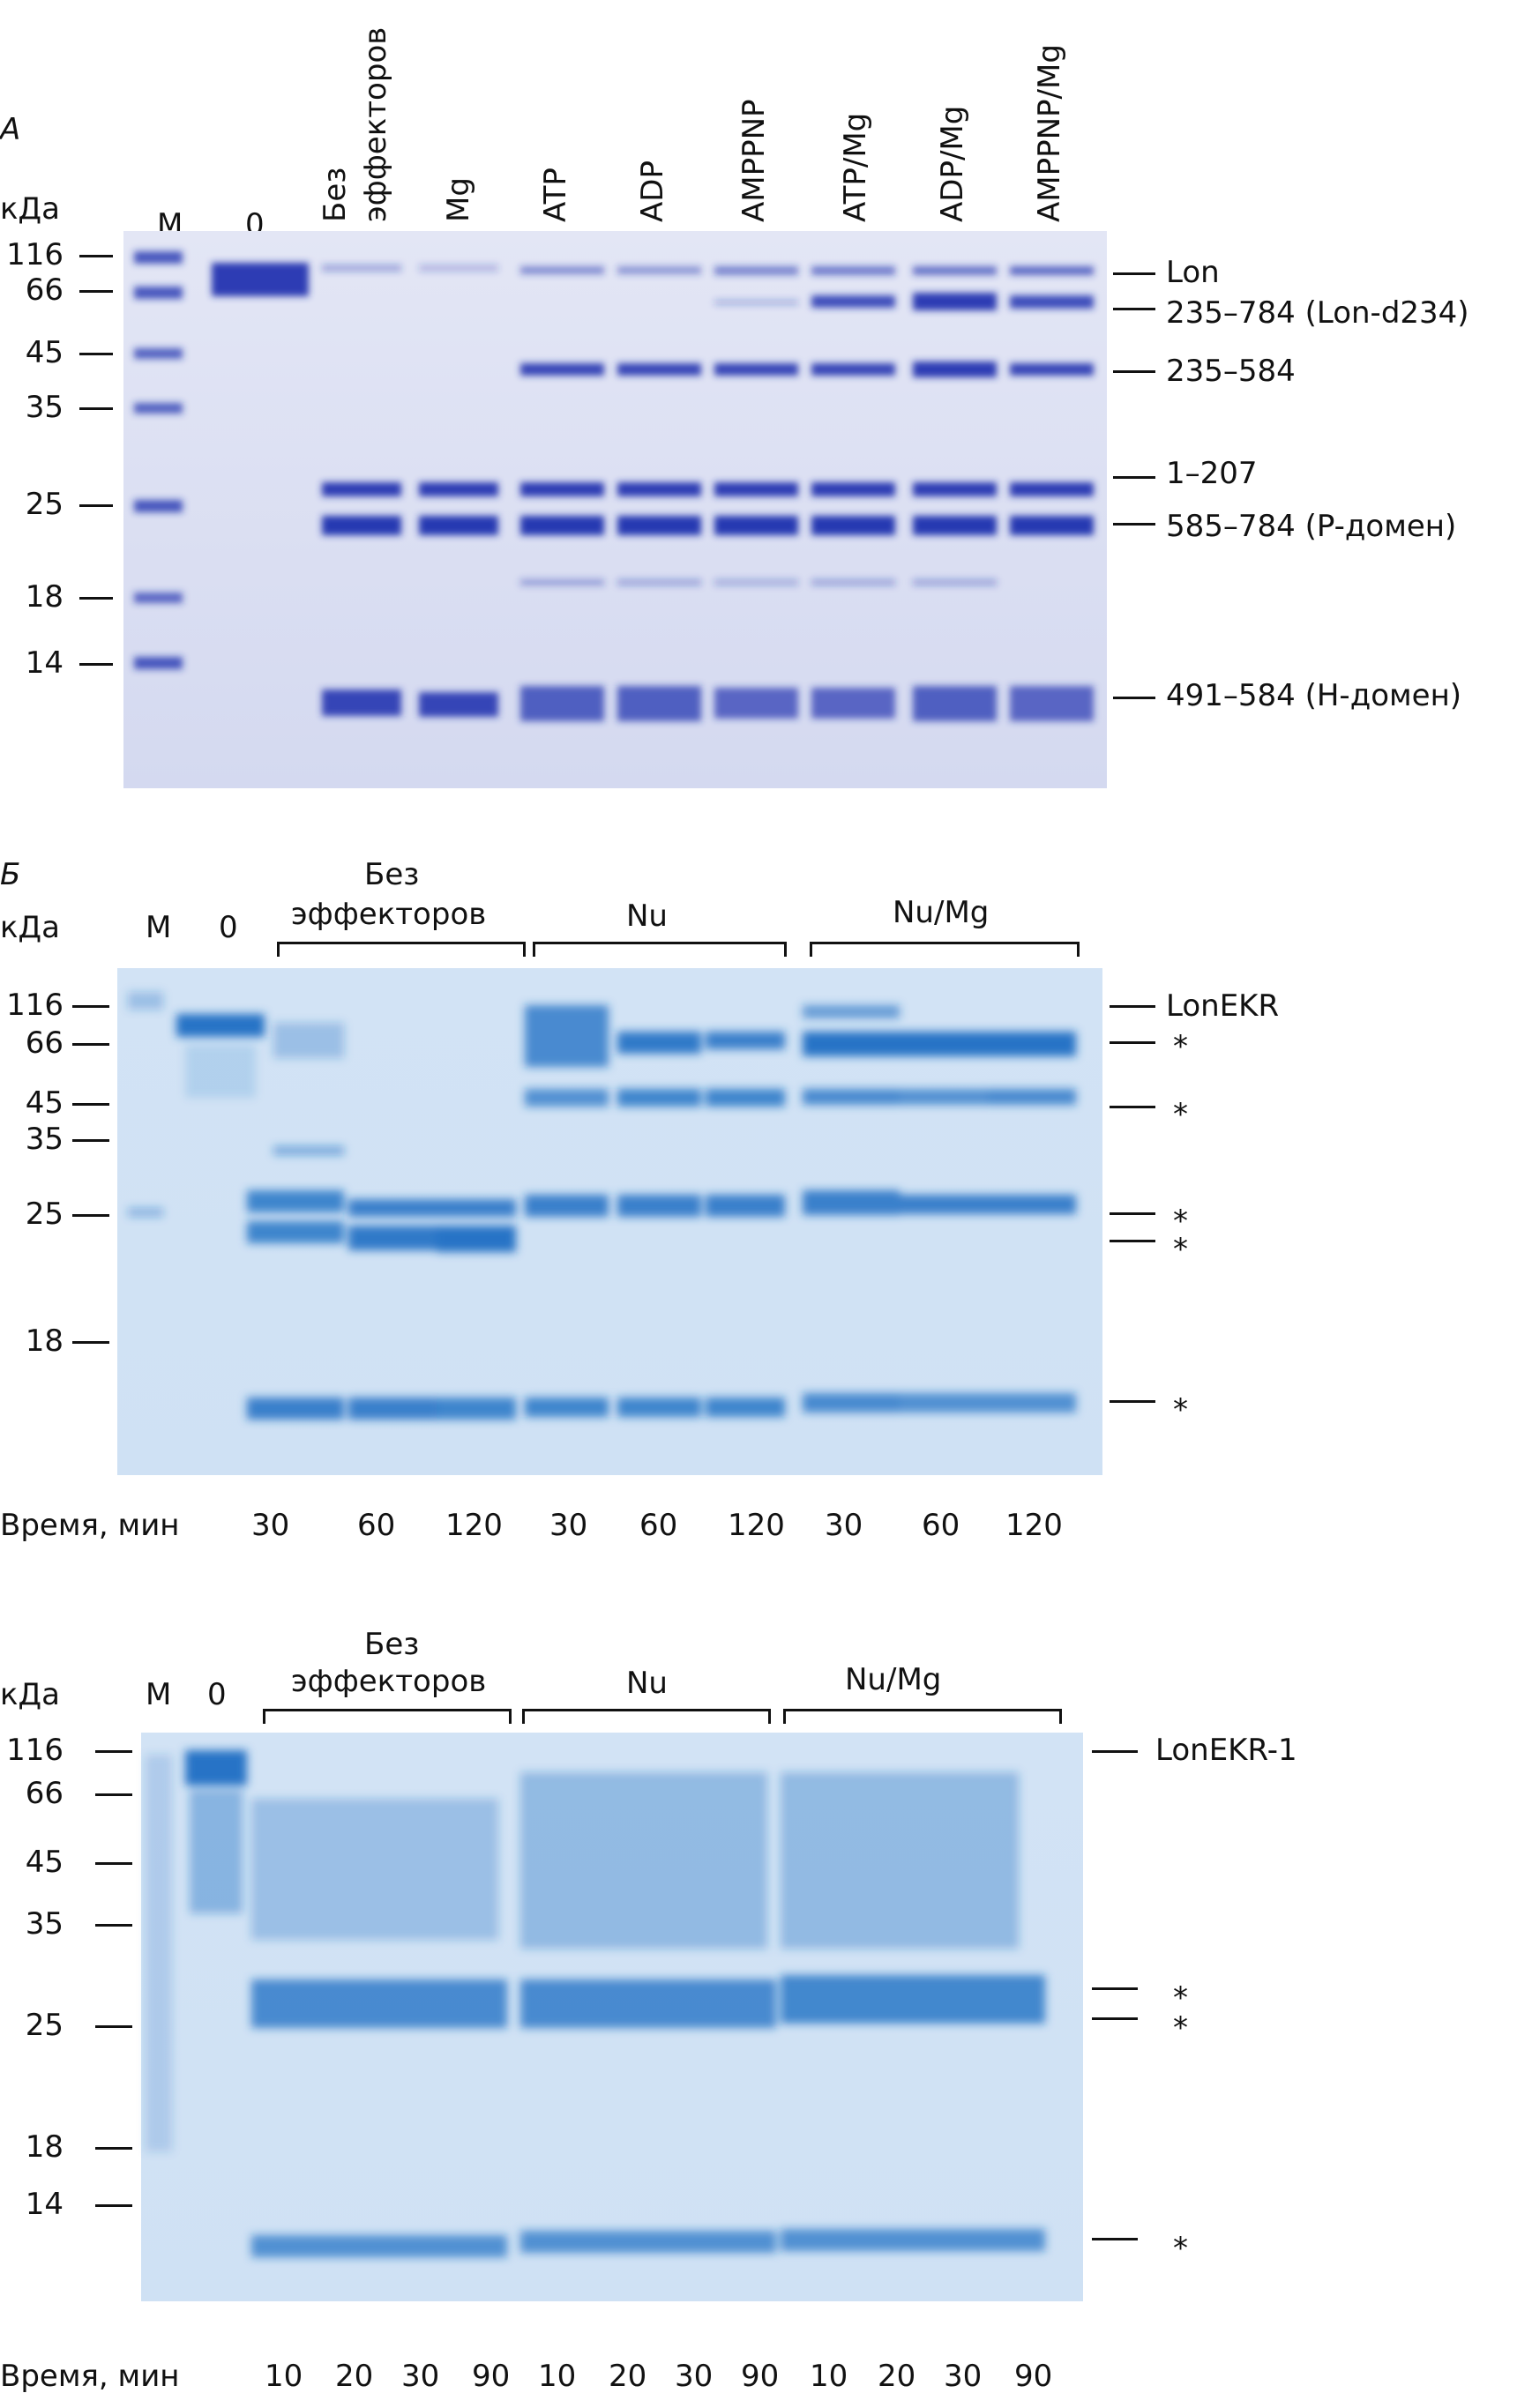 The height and width of the screenshot is (2408, 1517). Describe the element at coordinates (35, 254) in the screenshot. I see `panel-a-mw-116: 116` at that location.